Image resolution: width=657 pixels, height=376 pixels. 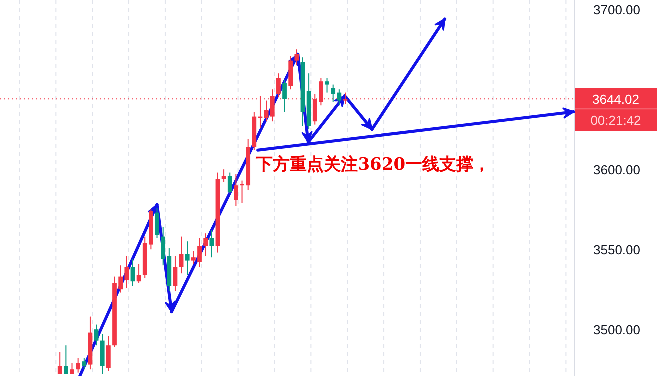 I want to click on y-tick-label: 3550.00, so click(x=617, y=250).